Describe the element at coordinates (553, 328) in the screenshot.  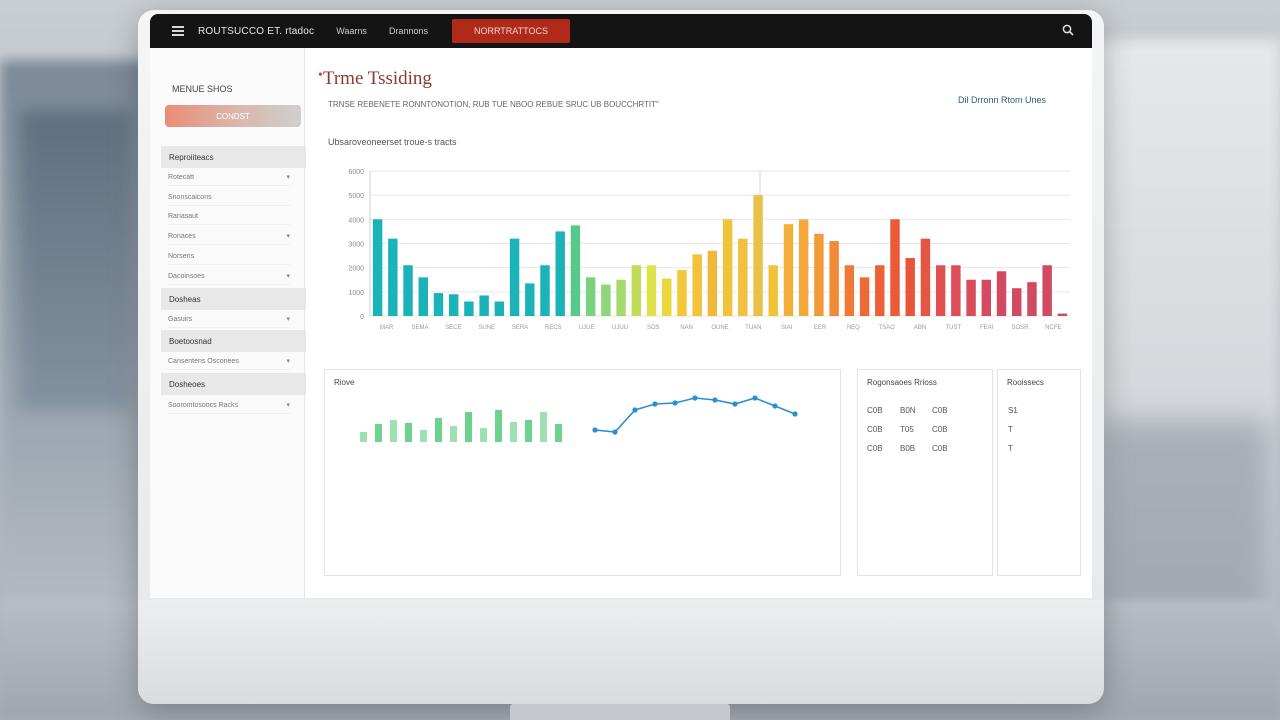
I see `x-tick-label: RECS` at that location.